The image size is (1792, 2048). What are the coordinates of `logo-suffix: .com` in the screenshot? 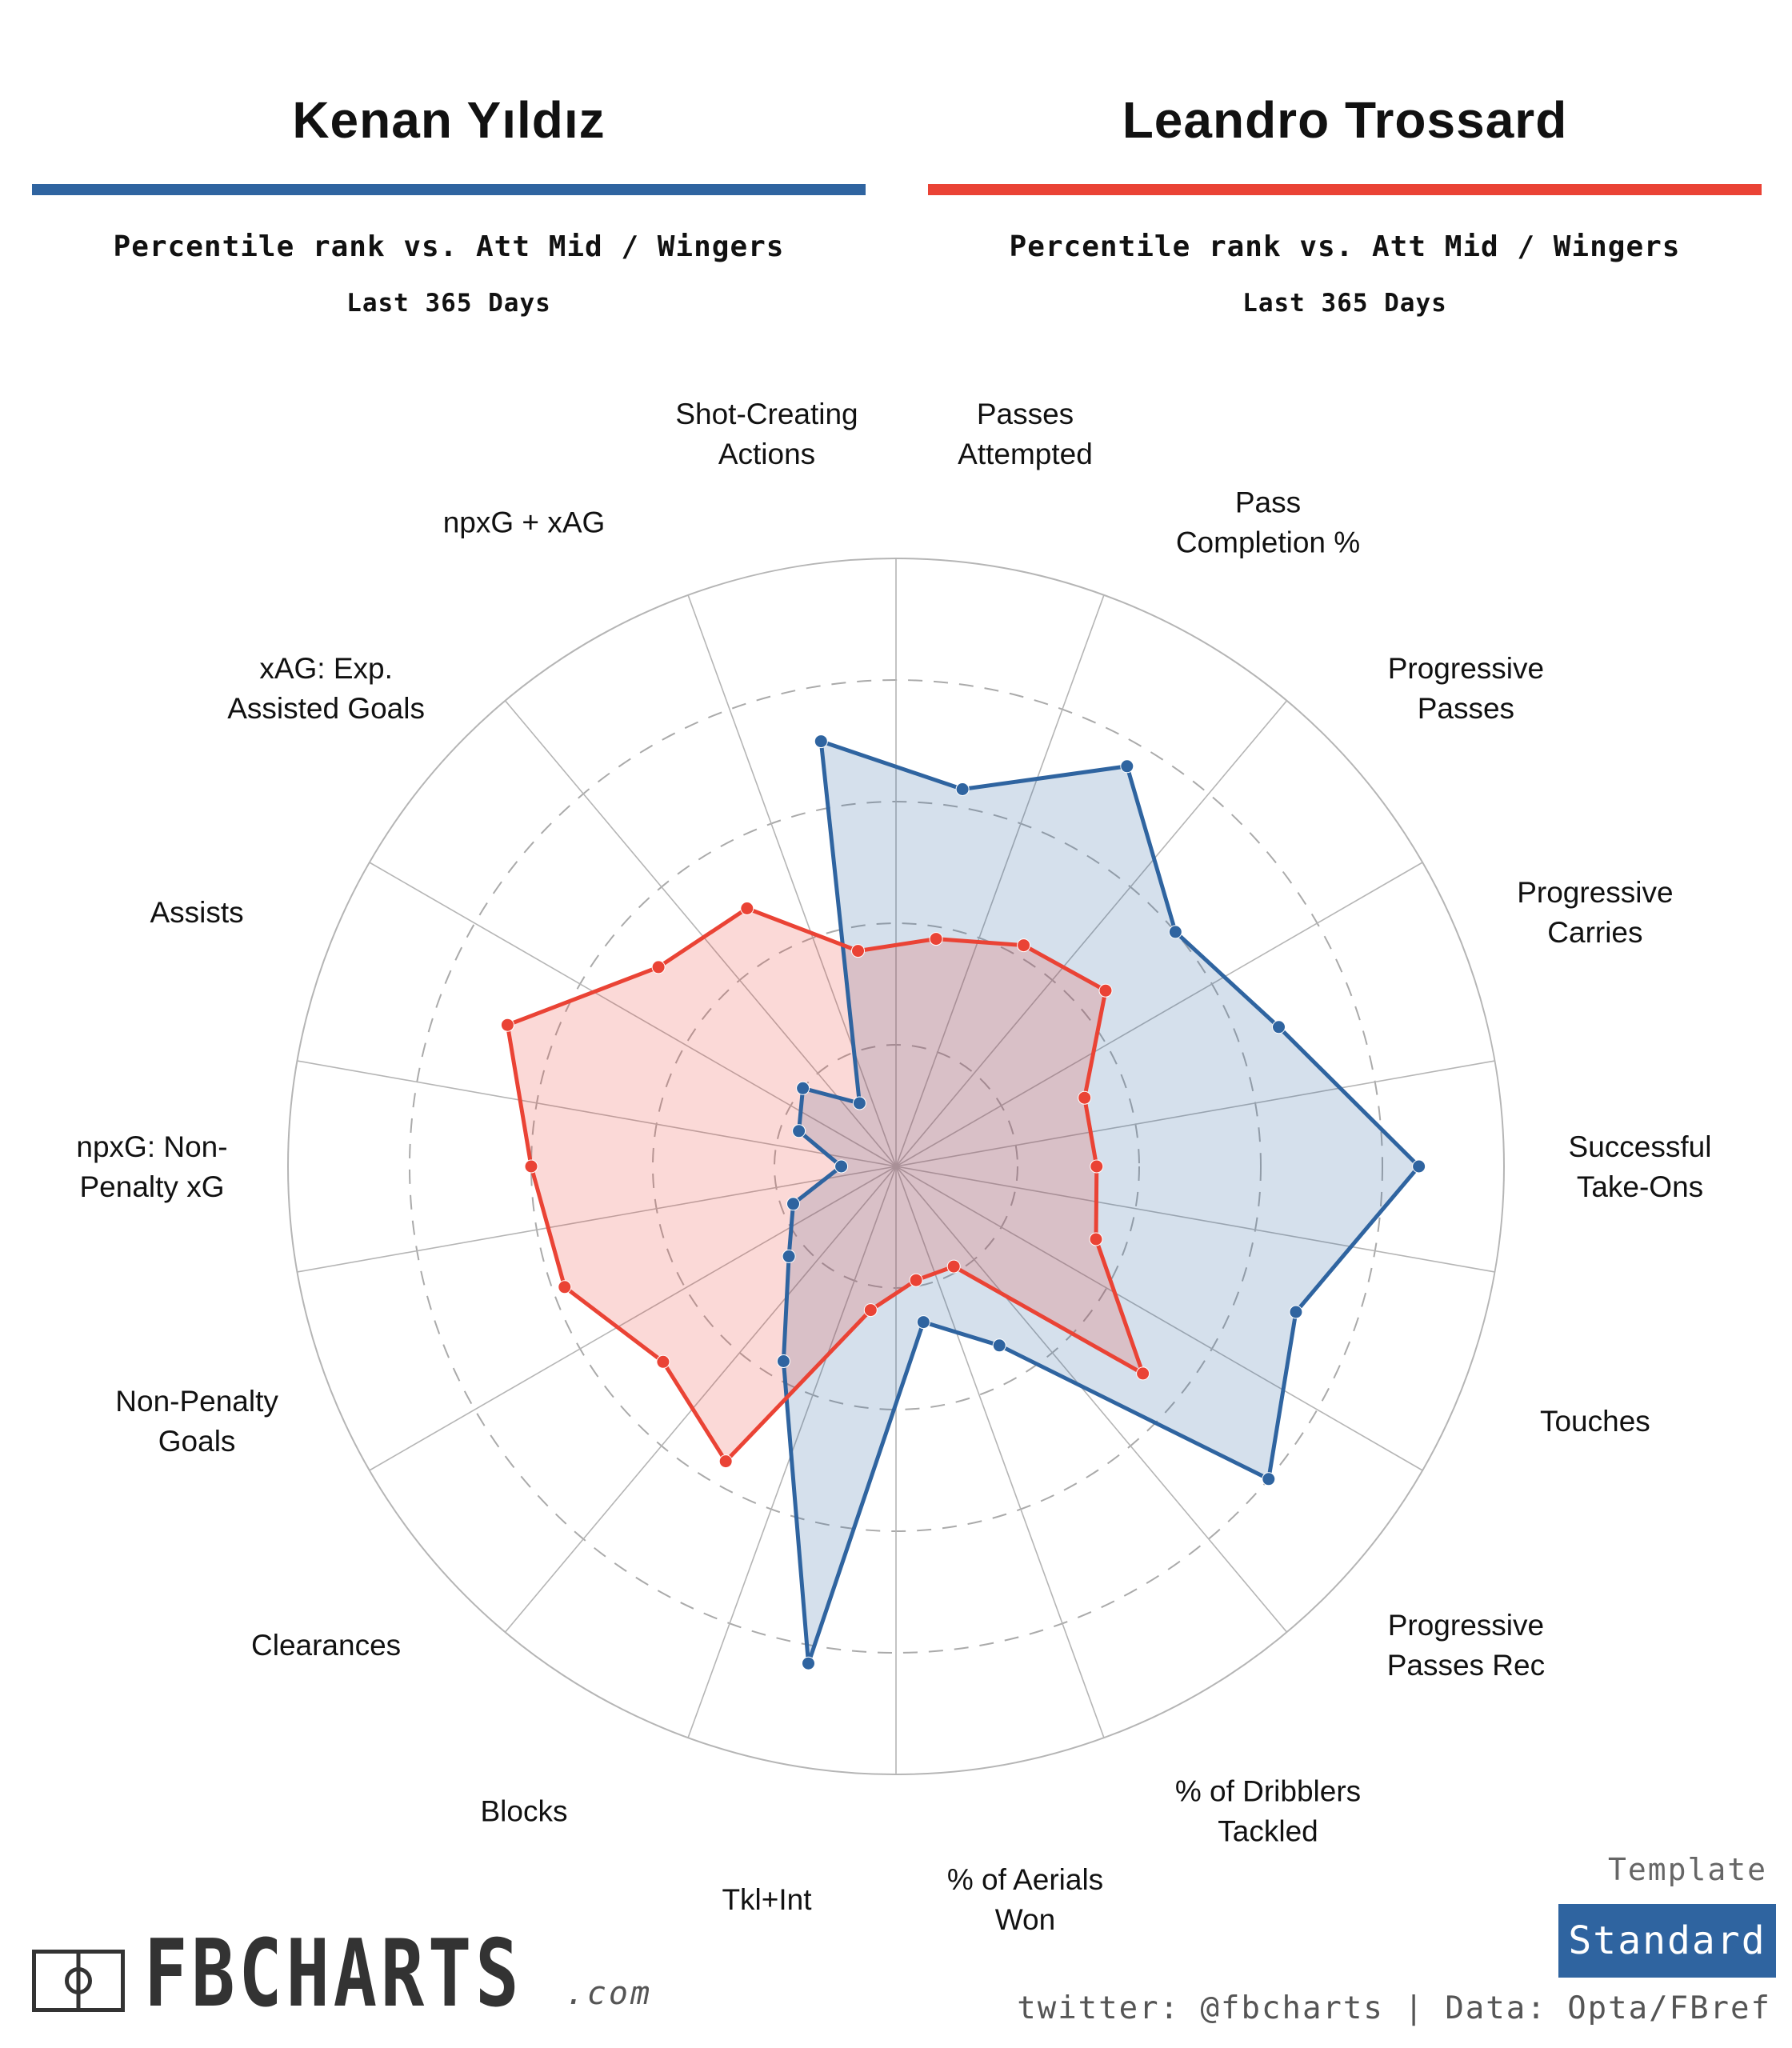 It's located at (609, 1994).